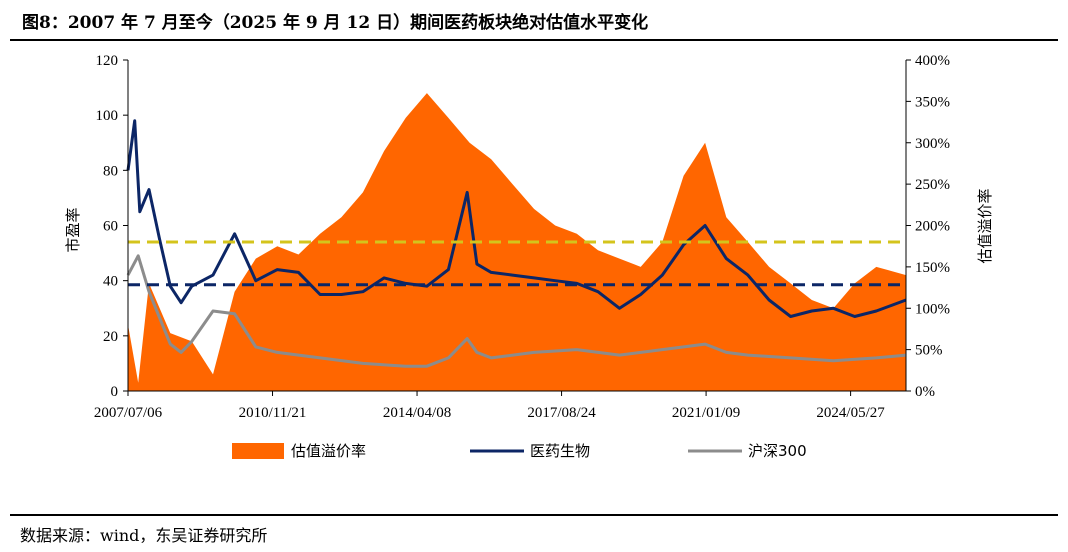  Describe the element at coordinates (932, 268) in the screenshot. I see `right-tick-label: 150%` at that location.